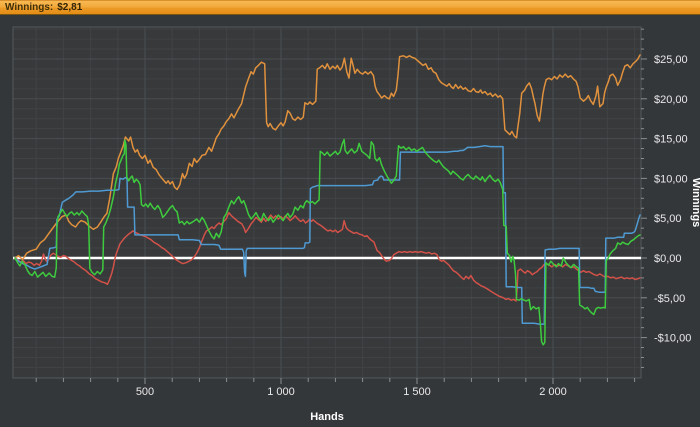  Describe the element at coordinates (70, 7) in the screenshot. I see `winnings-summary-value: $2,81` at that location.